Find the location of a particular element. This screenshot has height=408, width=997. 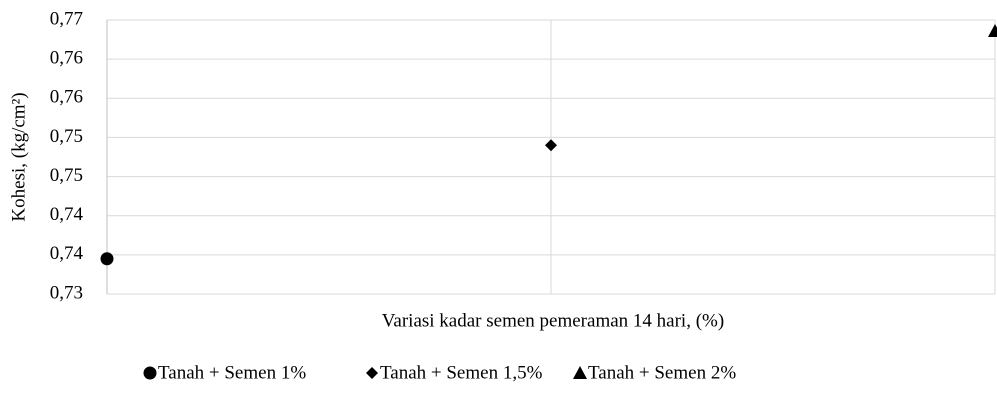

y-tick-label: 0,73 is located at coordinates (66, 292).